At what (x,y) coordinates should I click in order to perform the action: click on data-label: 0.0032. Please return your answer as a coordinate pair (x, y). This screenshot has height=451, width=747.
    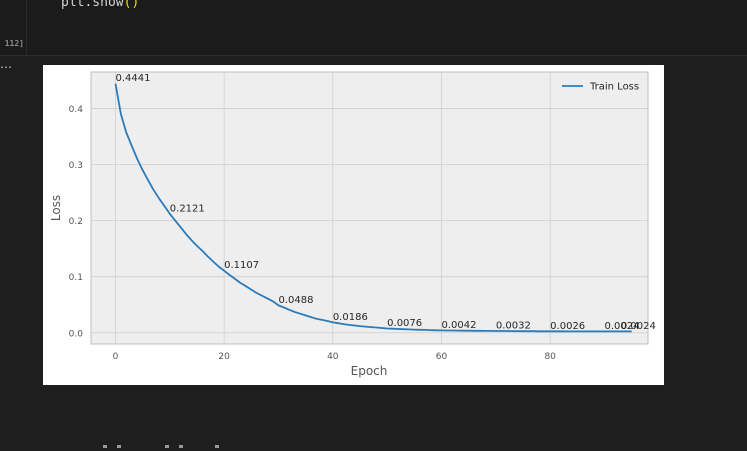
    Looking at the image, I should click on (513, 325).